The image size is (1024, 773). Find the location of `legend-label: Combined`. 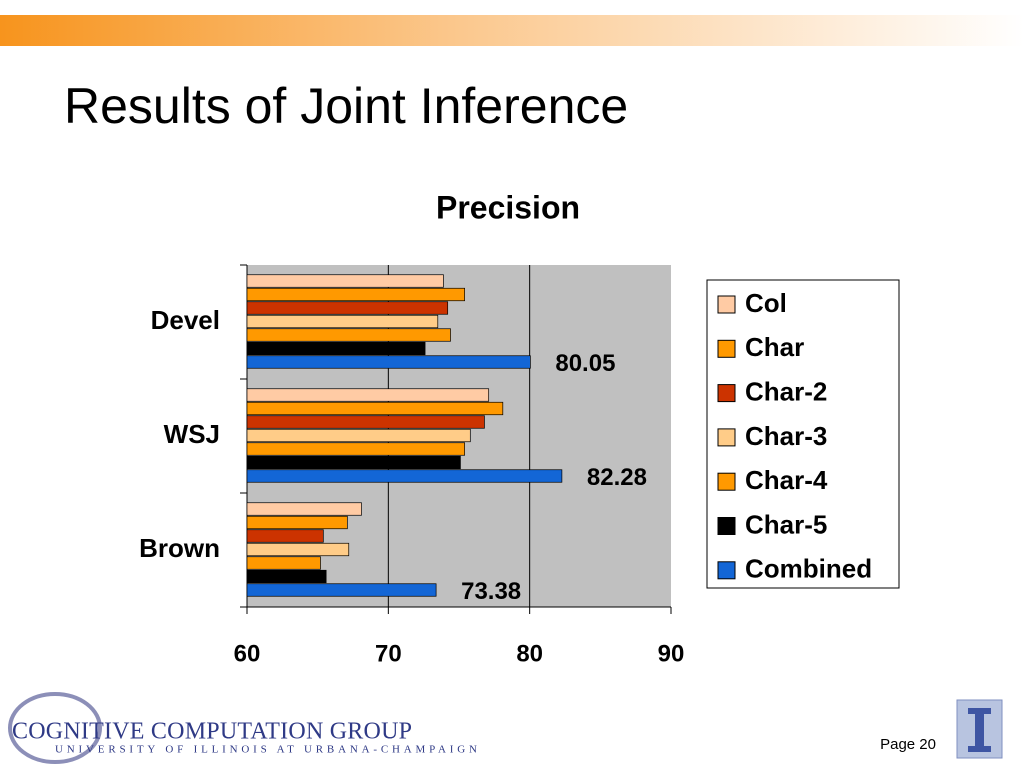

legend-label: Combined is located at coordinates (808, 569).